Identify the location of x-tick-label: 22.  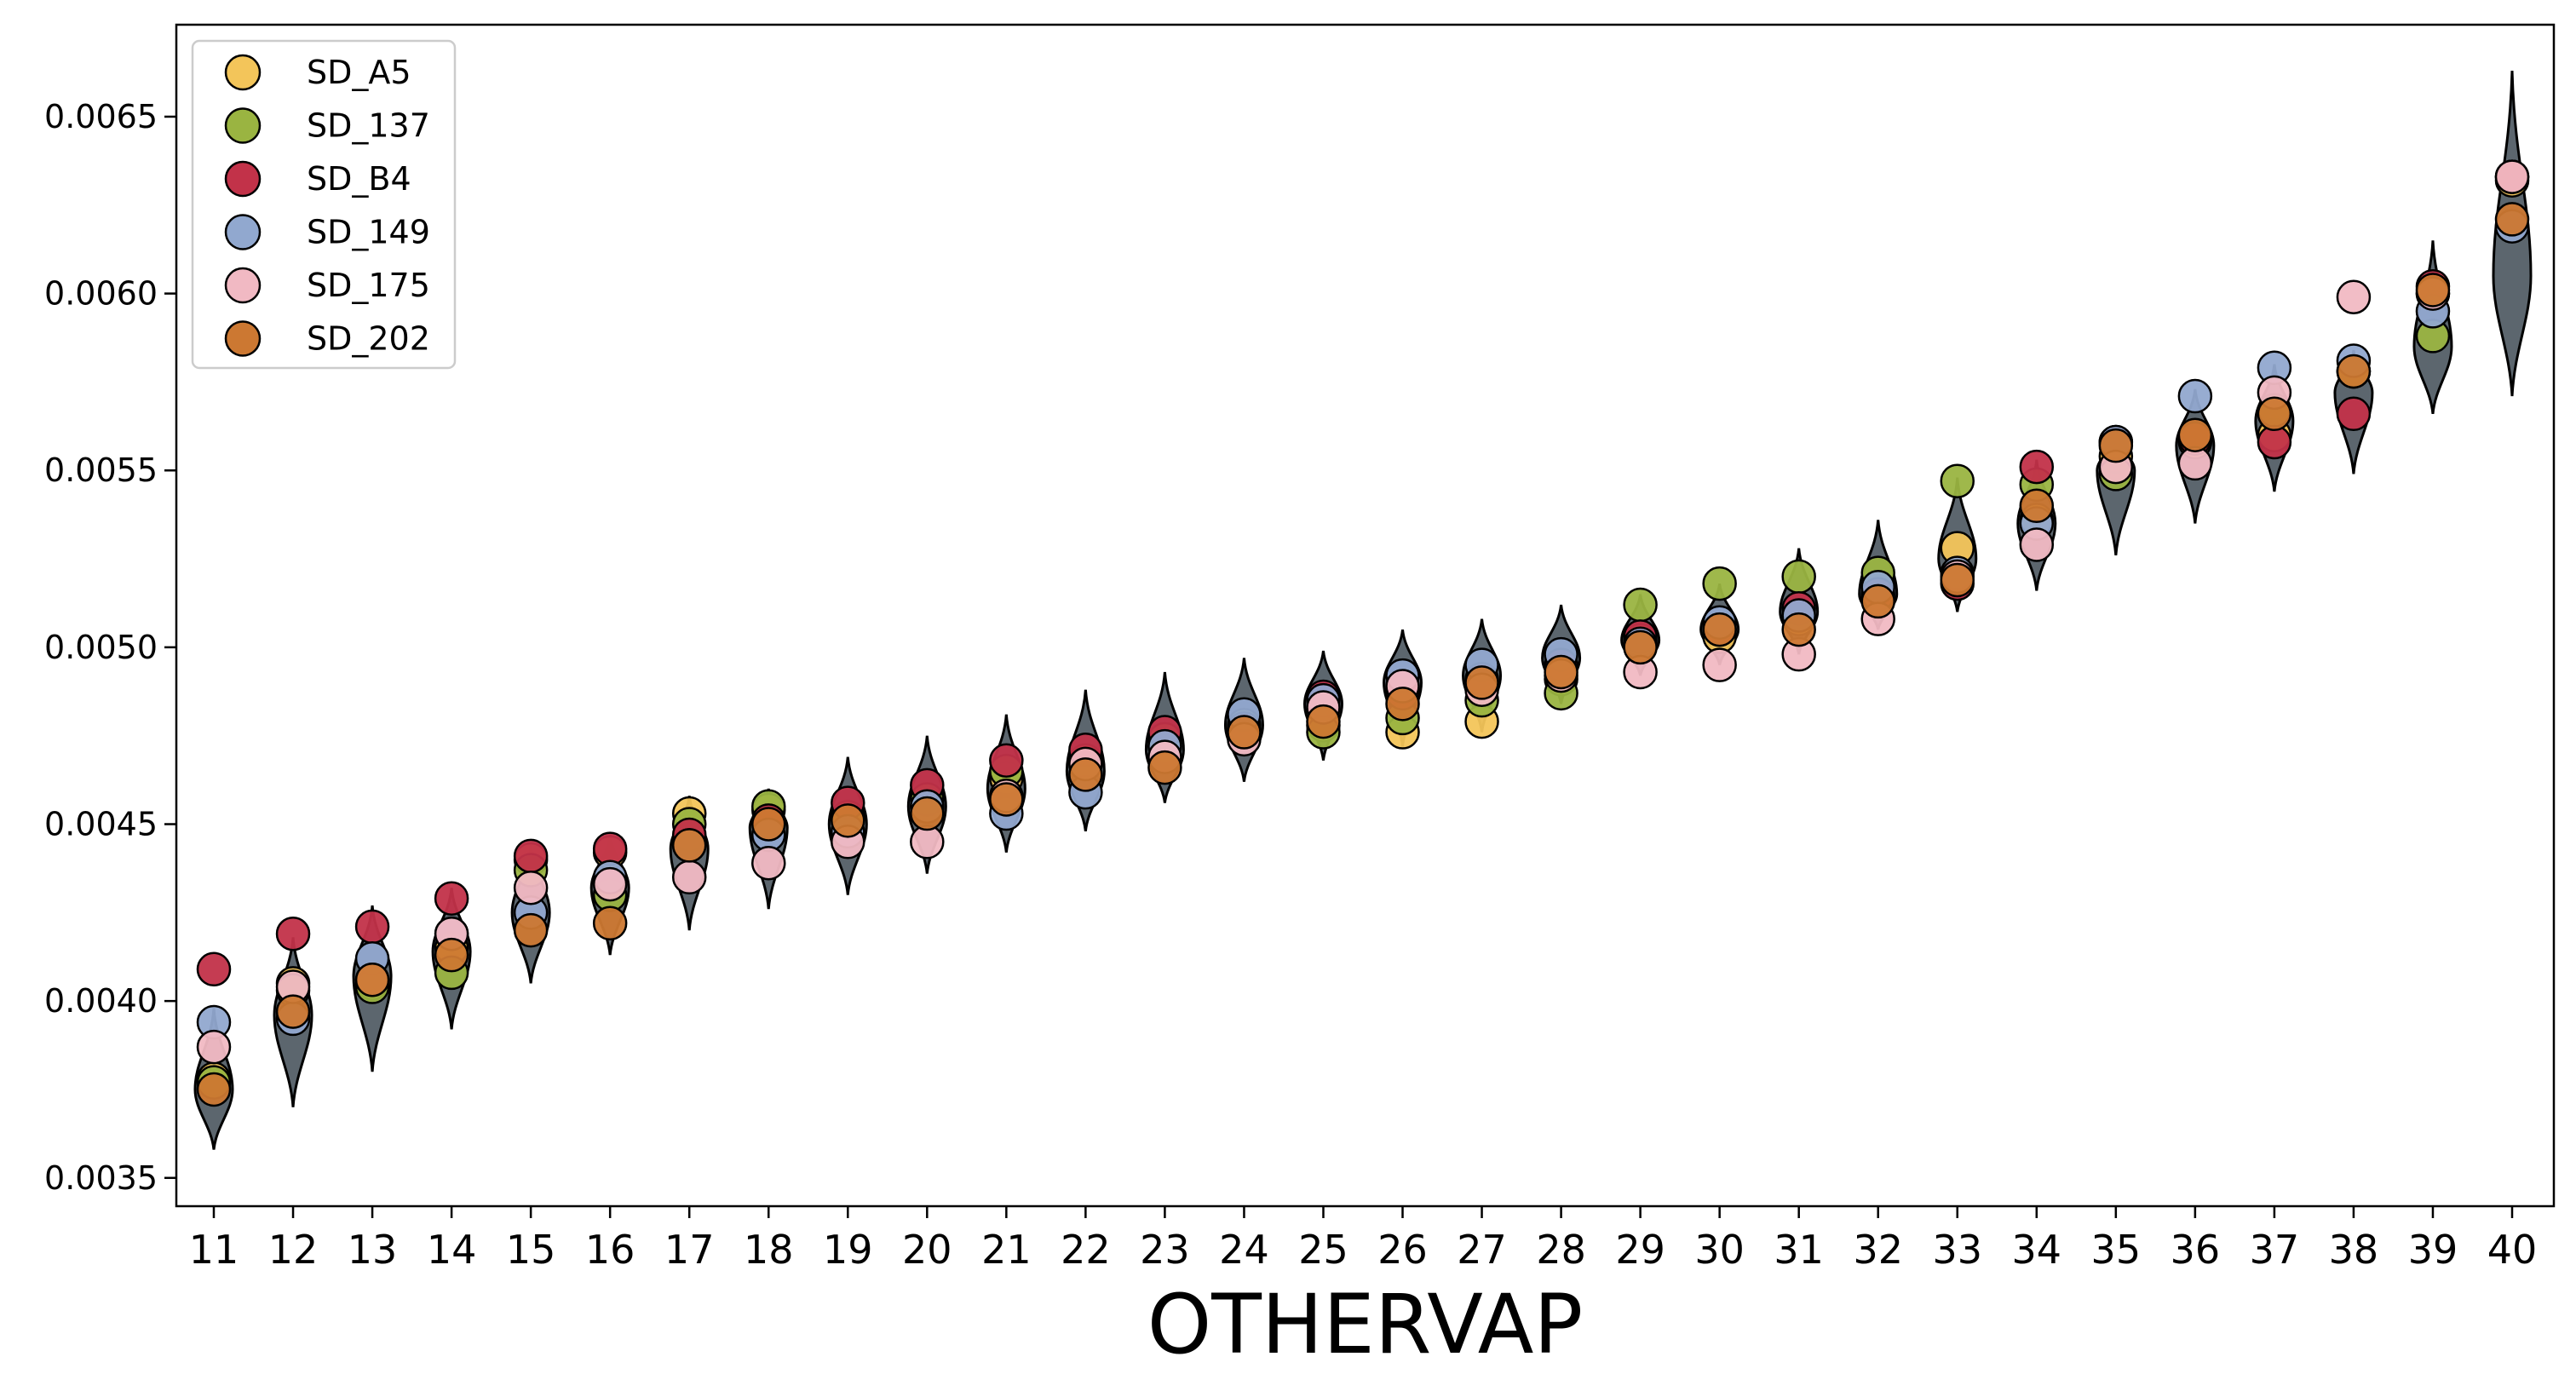
(1086, 1250).